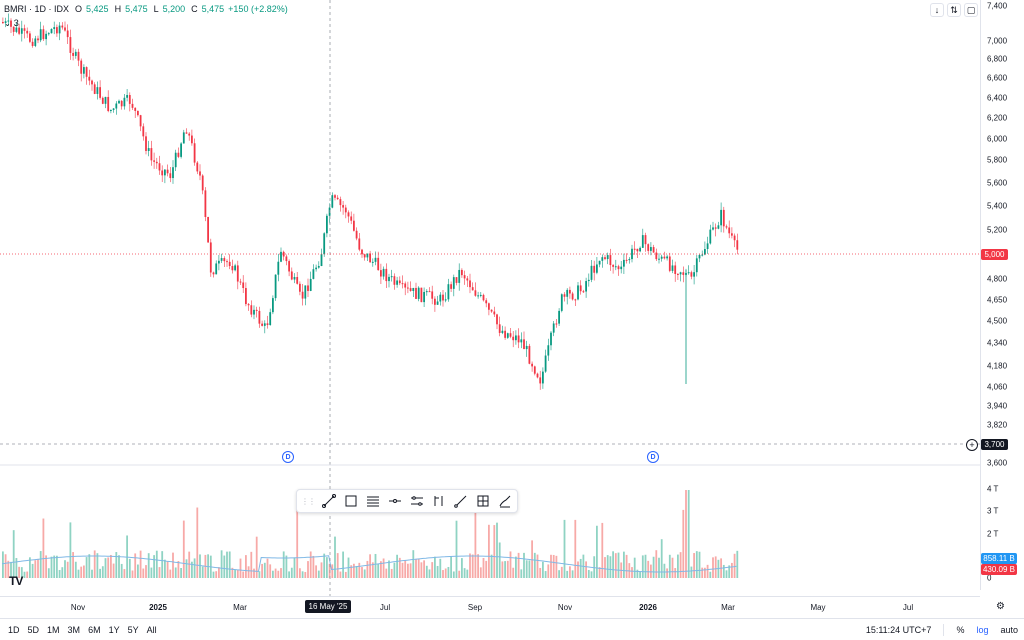 The width and height of the screenshot is (1024, 640). Describe the element at coordinates (74, 629) in the screenshot. I see `range-button-3m: 3M` at that location.